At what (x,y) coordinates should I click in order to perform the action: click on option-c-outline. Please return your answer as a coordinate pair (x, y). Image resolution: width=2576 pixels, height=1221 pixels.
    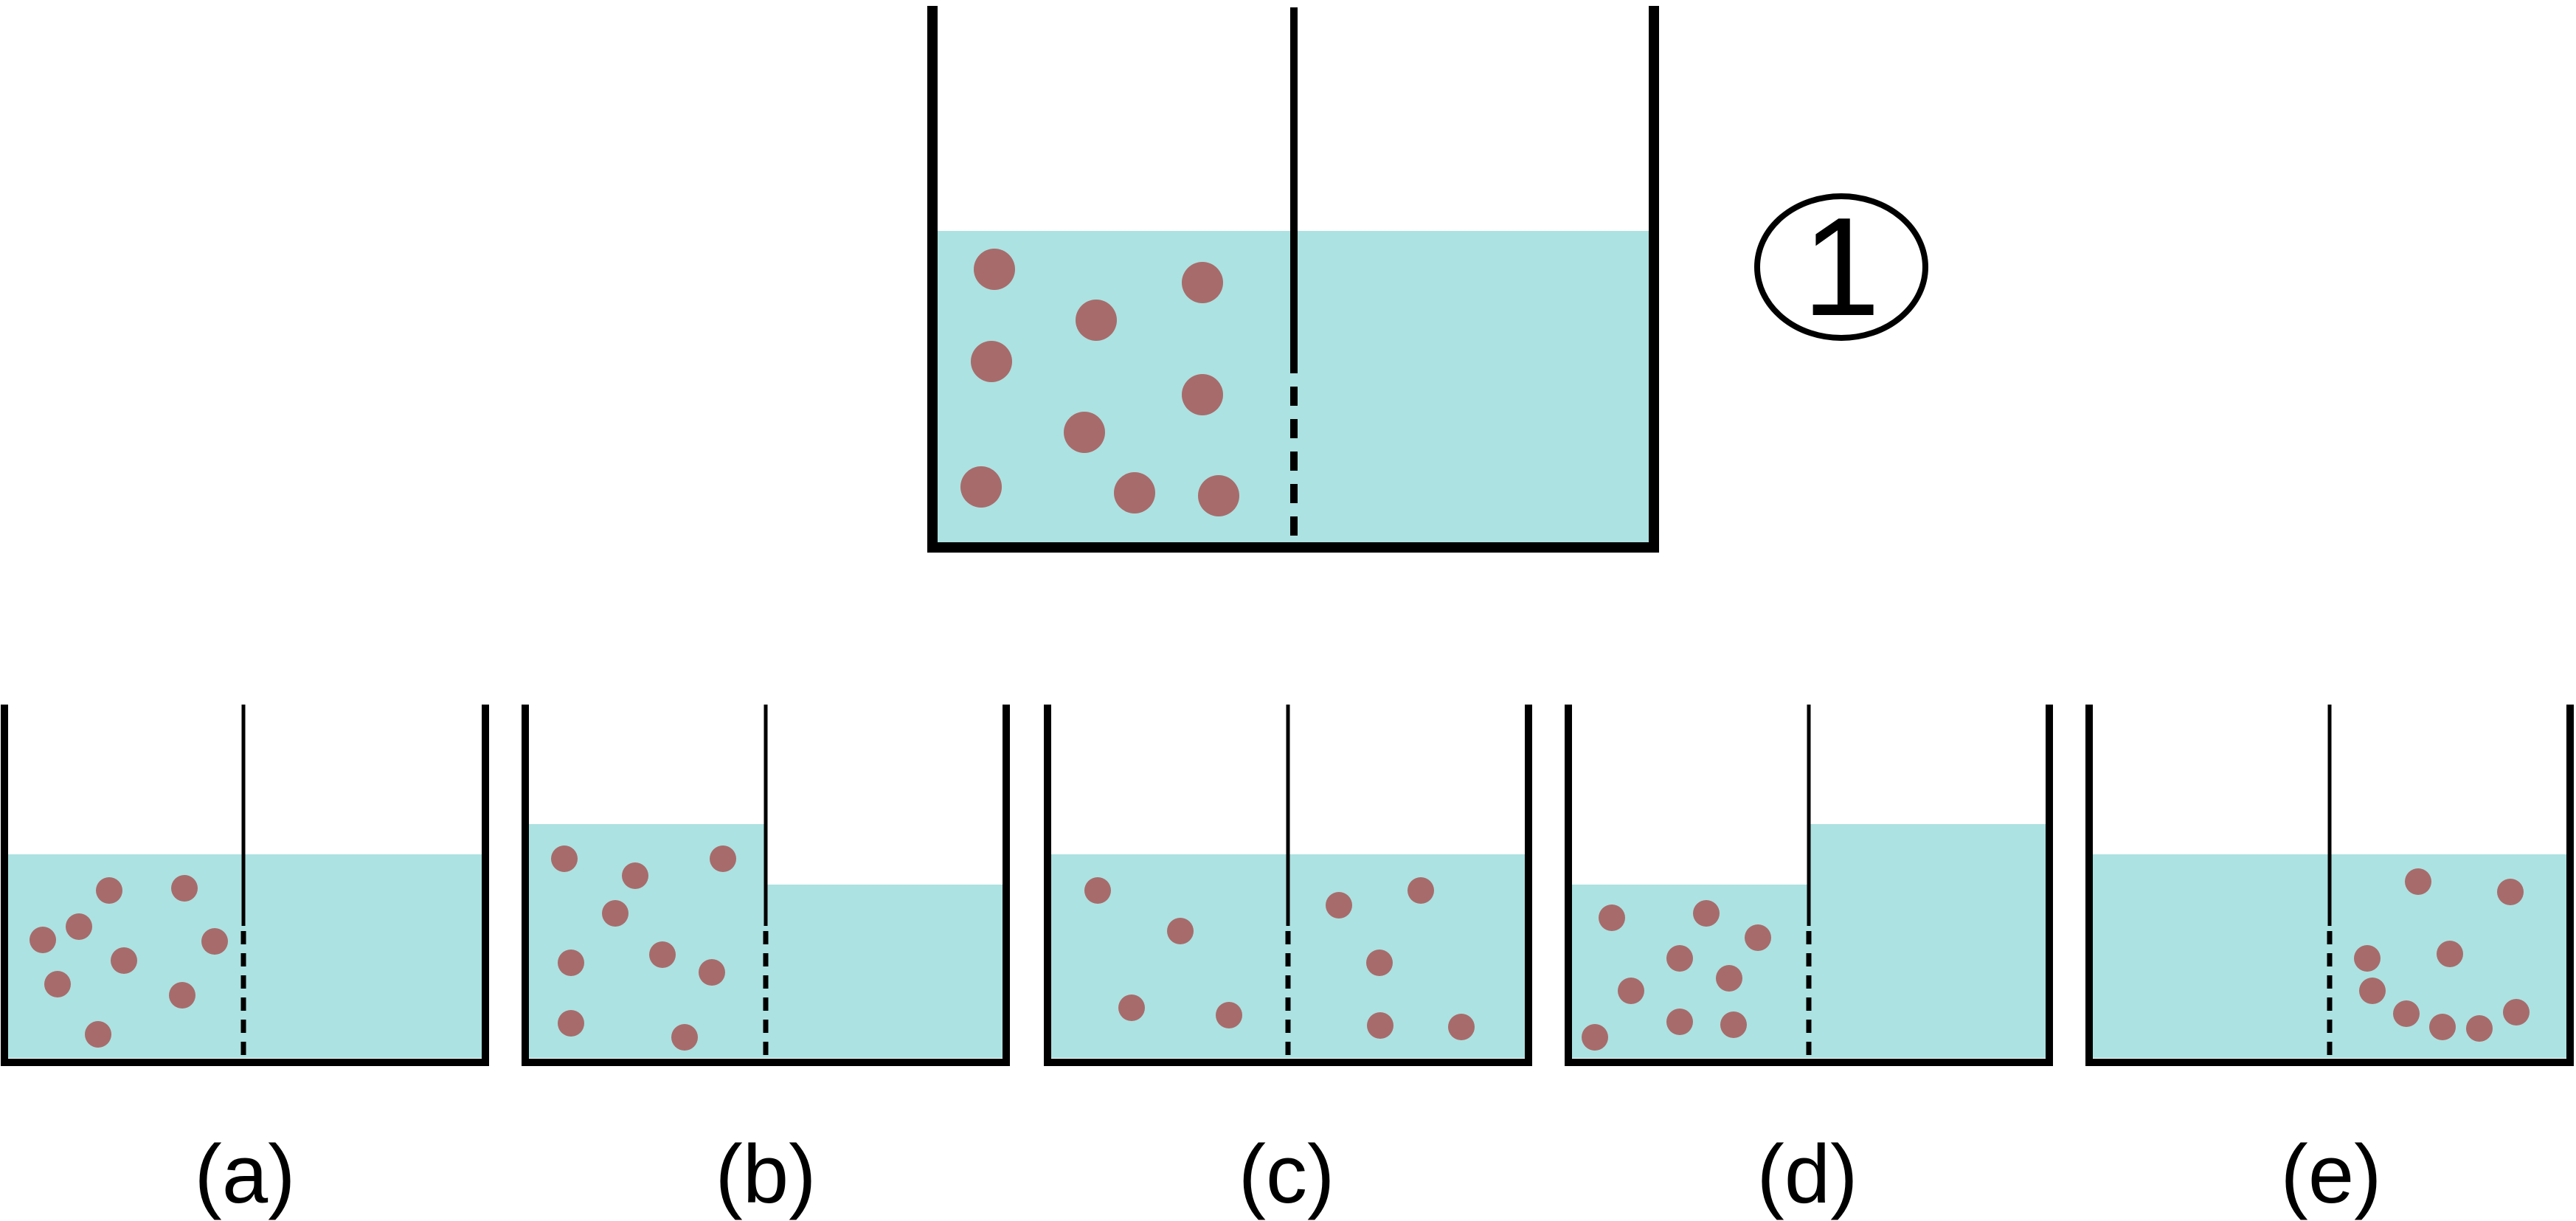
    Looking at the image, I should click on (1288, 886).